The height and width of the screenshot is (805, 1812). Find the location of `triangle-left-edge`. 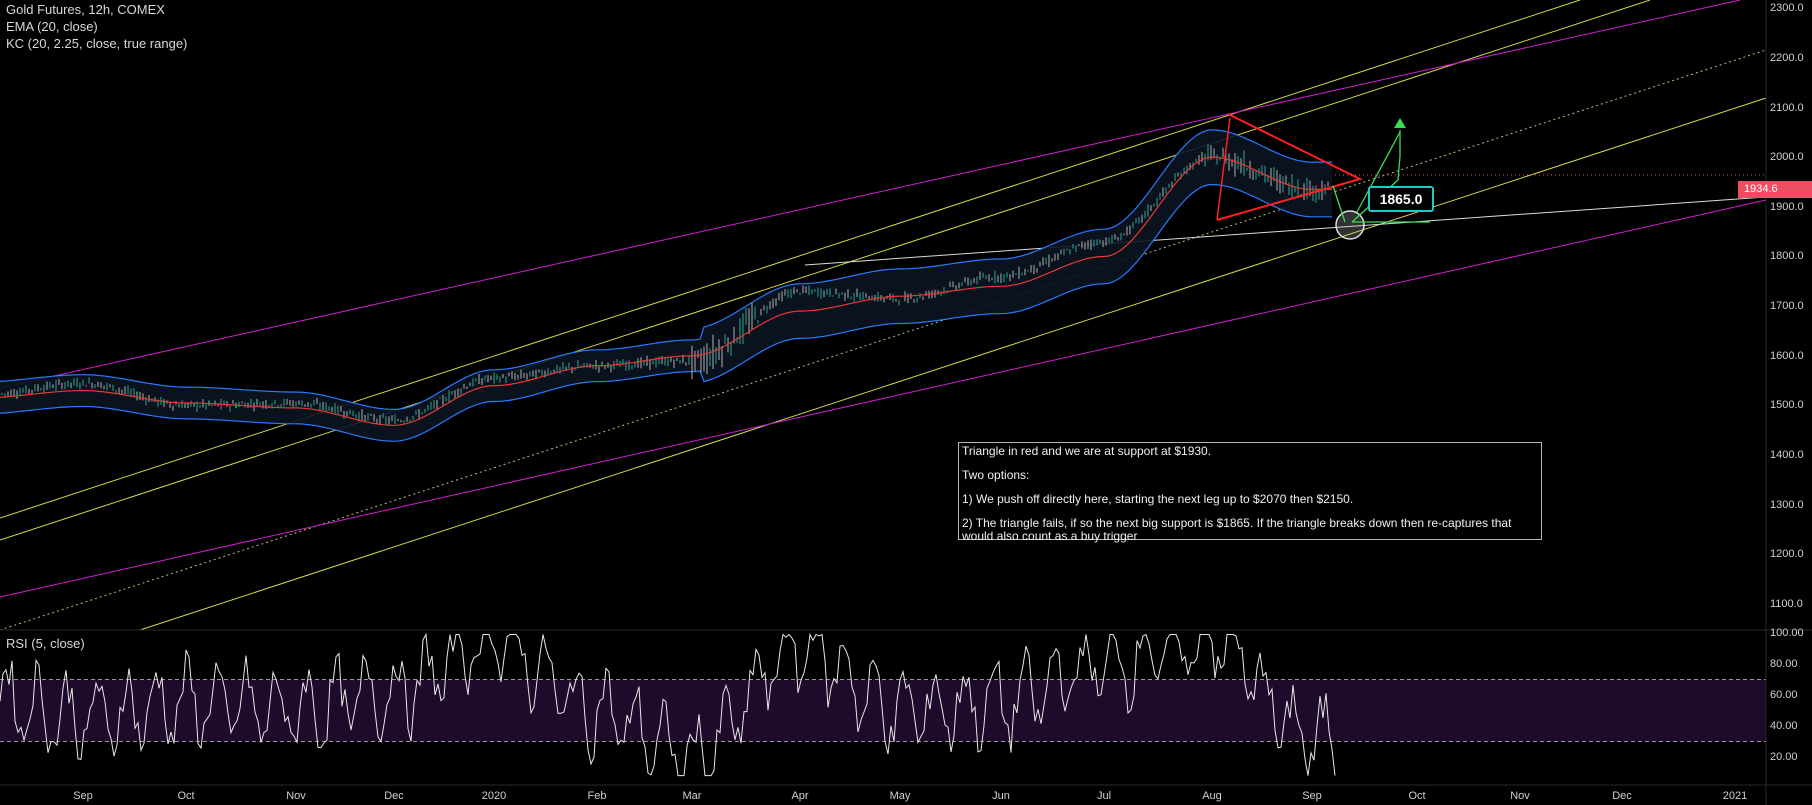

triangle-left-edge is located at coordinates (1223, 169).